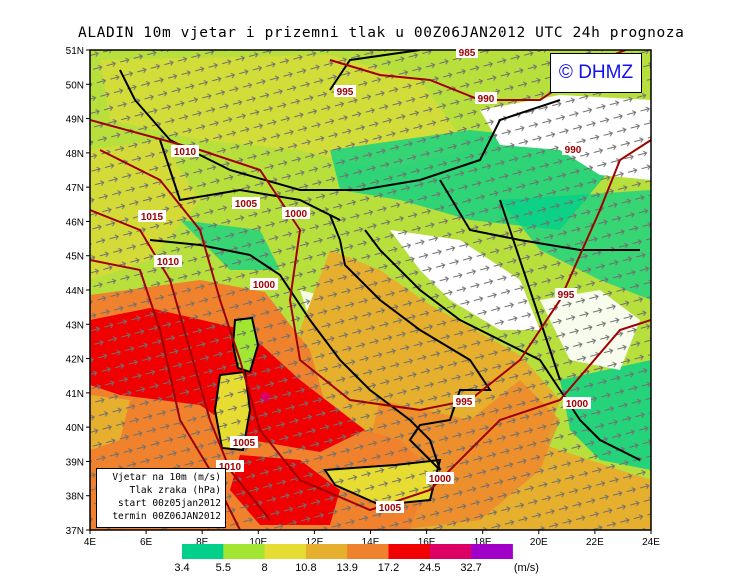 The width and height of the screenshot is (740, 582). Describe the element at coordinates (596, 73) in the screenshot. I see `copyright-badge: © DHMZ` at that location.